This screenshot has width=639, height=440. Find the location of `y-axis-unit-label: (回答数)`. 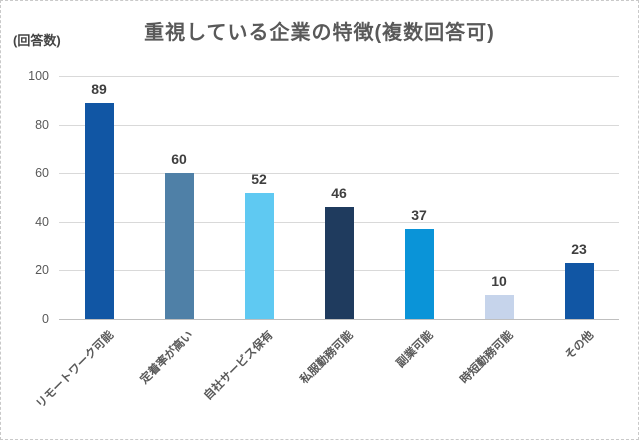

y-axis-unit-label: (回答数) is located at coordinates (37, 40).